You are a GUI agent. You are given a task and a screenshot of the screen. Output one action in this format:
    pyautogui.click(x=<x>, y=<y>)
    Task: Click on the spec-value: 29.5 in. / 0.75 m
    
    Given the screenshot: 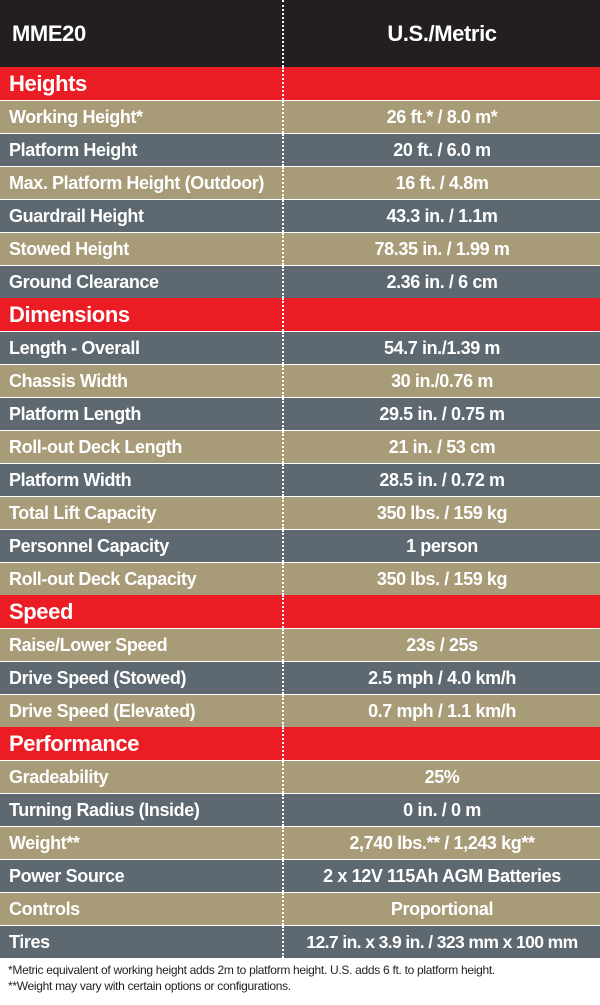 What is the action you would take?
    pyautogui.click(x=442, y=413)
    